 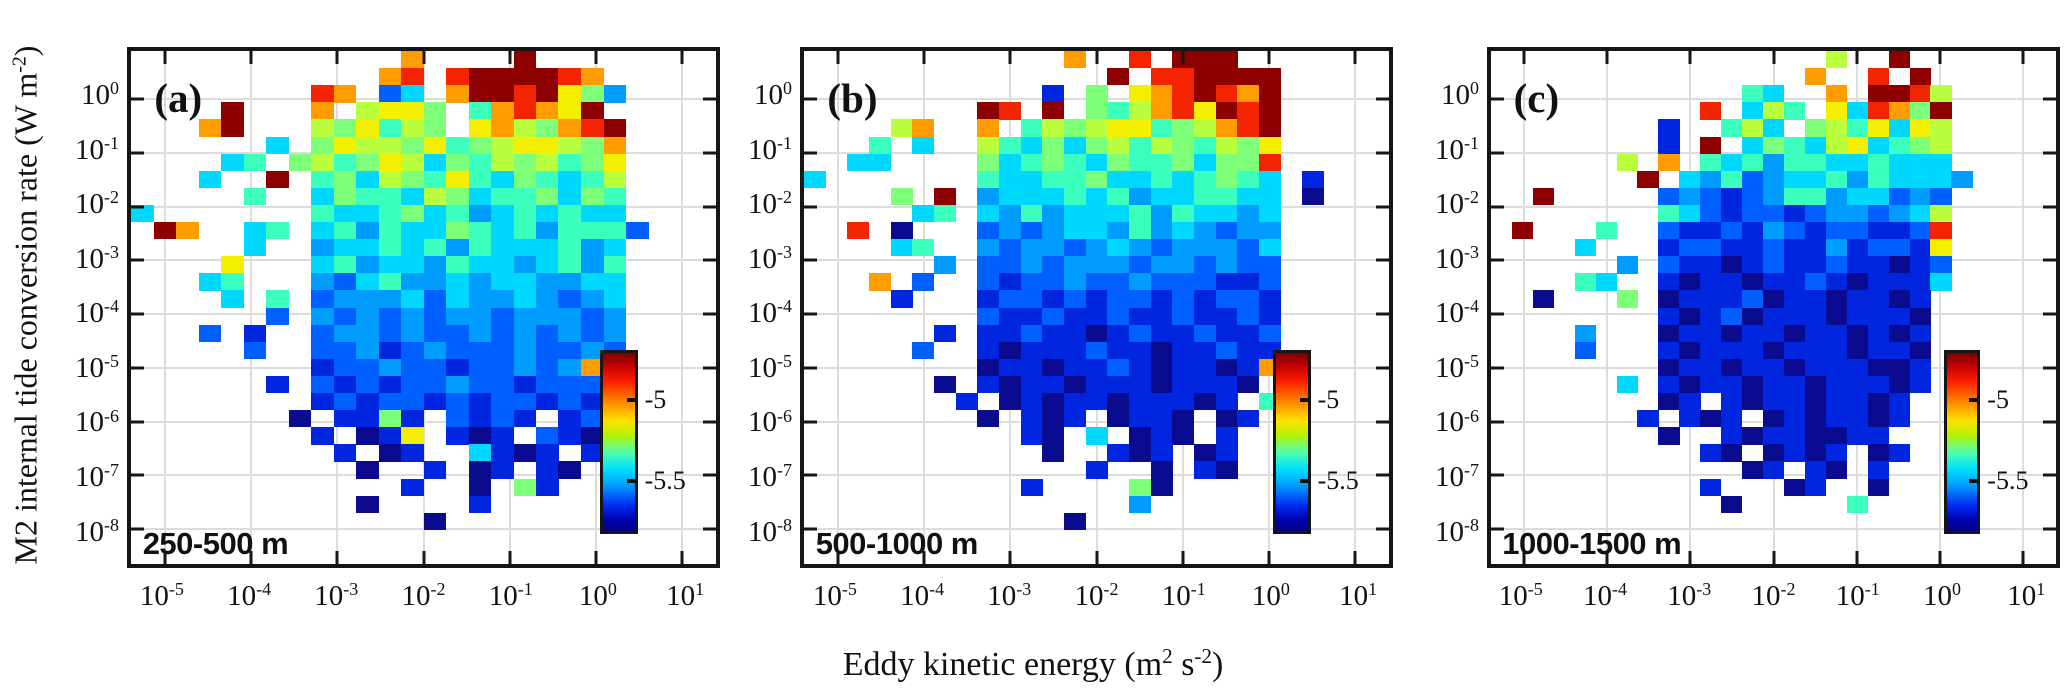 I want to click on depth-range-label: 250-500 m, so click(x=215, y=543).